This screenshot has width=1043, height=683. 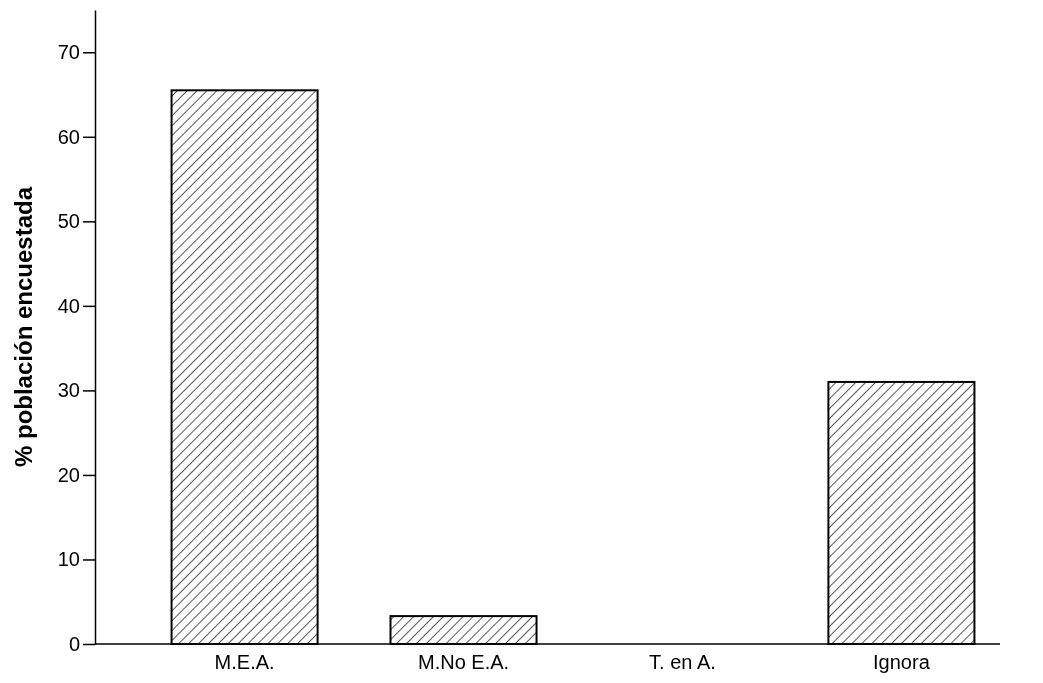 I want to click on y-tick-label: 10, so click(x=68, y=559).